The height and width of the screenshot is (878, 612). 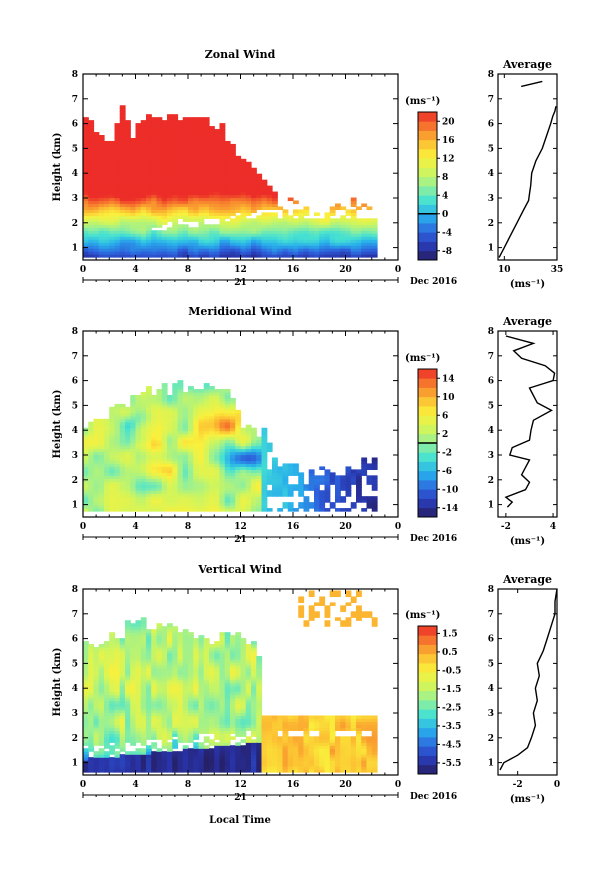 I want to click on y-tick-label: 7, so click(x=75, y=100).